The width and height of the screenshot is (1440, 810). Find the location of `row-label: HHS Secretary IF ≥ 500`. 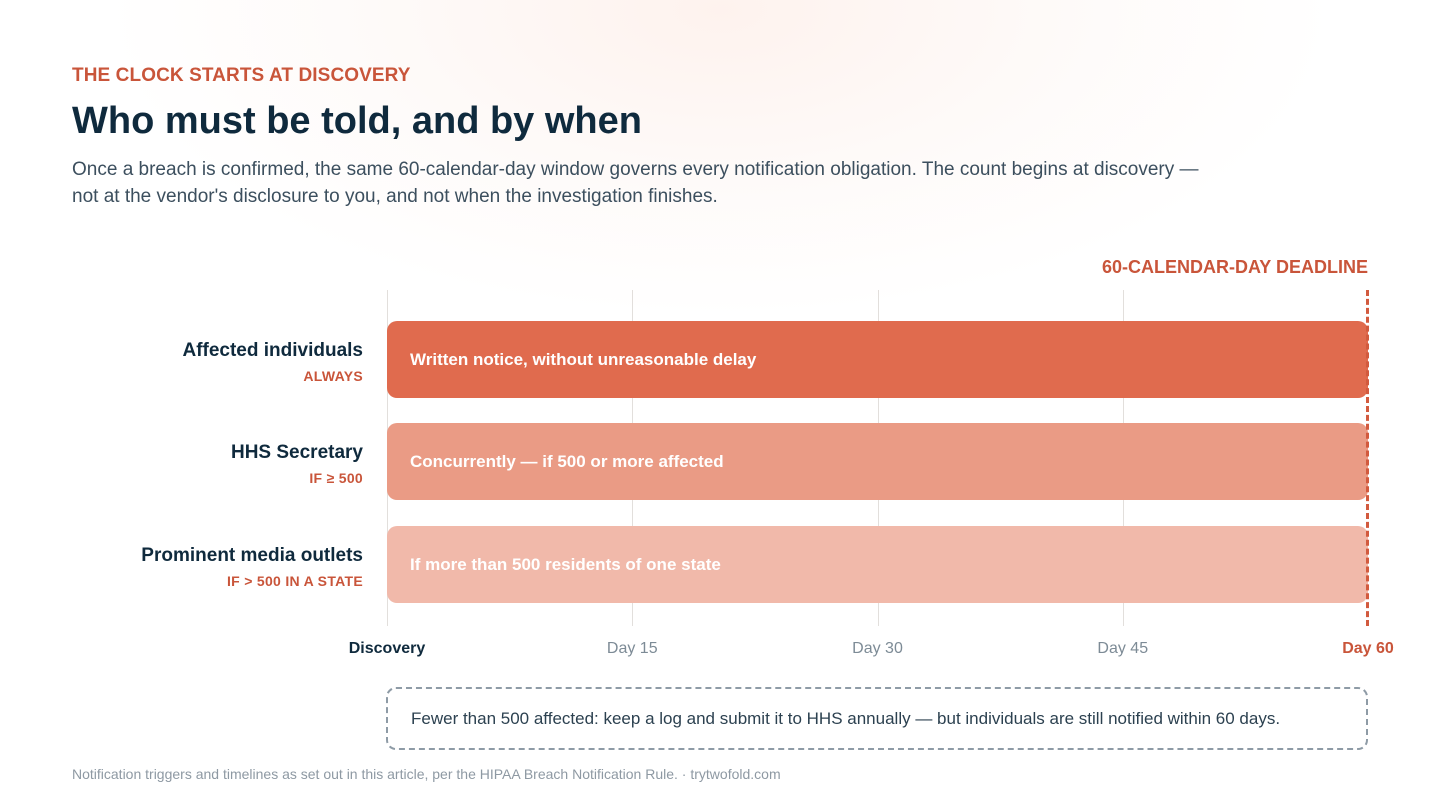

row-label: HHS Secretary IF ≥ 500 is located at coordinates (211, 464).